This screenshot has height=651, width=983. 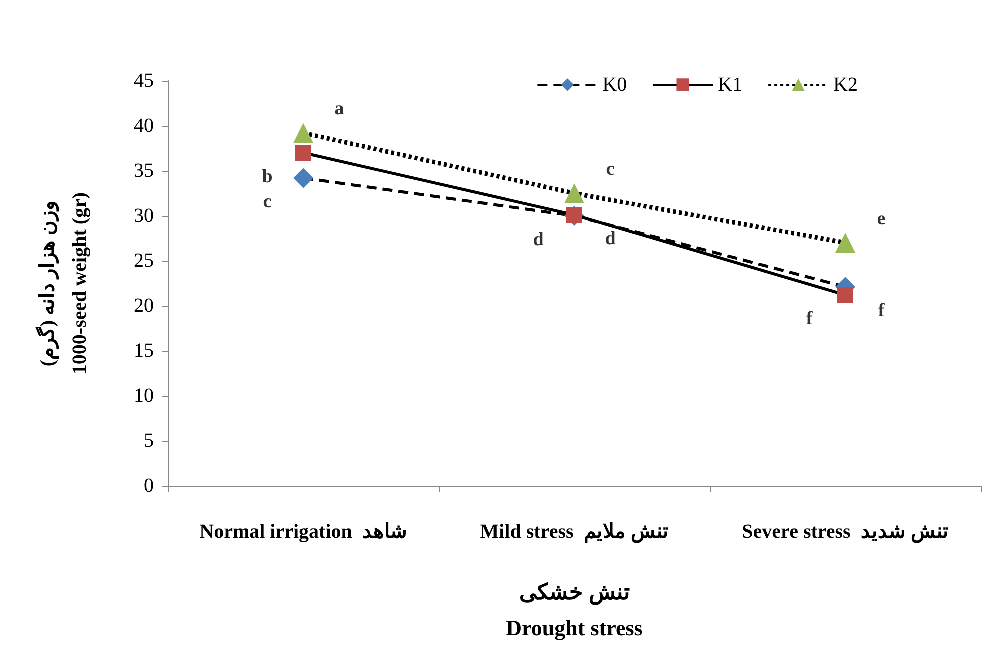 I want to click on legend-label: K1, so click(x=730, y=85).